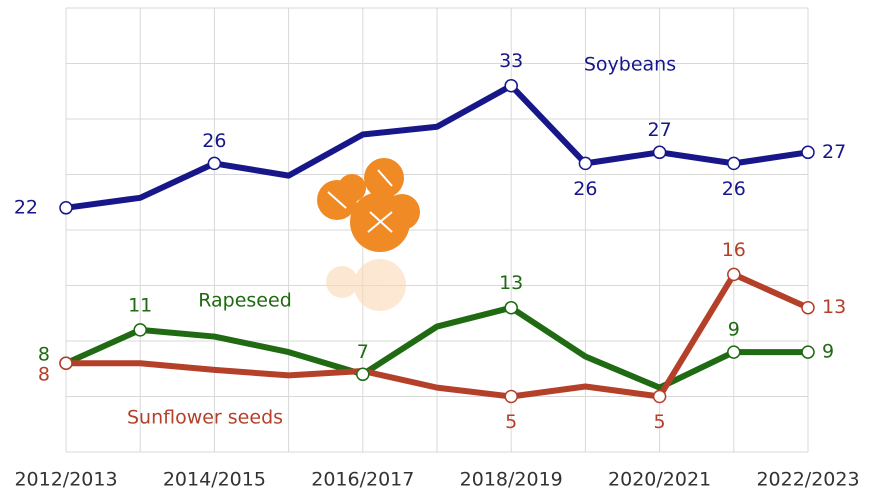 This screenshot has width=877, height=493. Describe the element at coordinates (630, 65) in the screenshot. I see `series-label: Soybeans` at that location.